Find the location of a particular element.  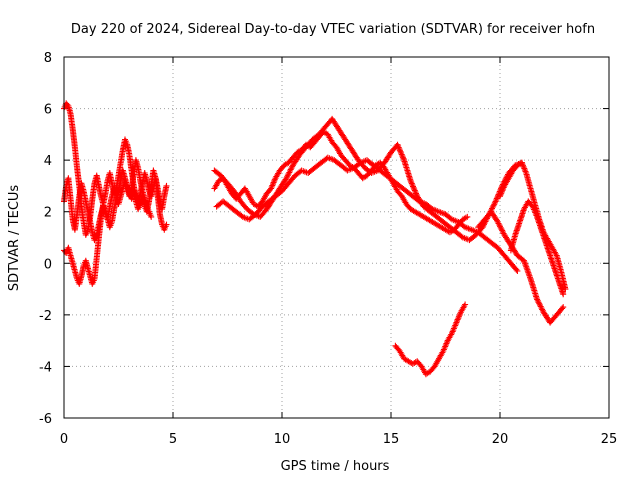

series-trace-h is located at coordinates (521, 267).